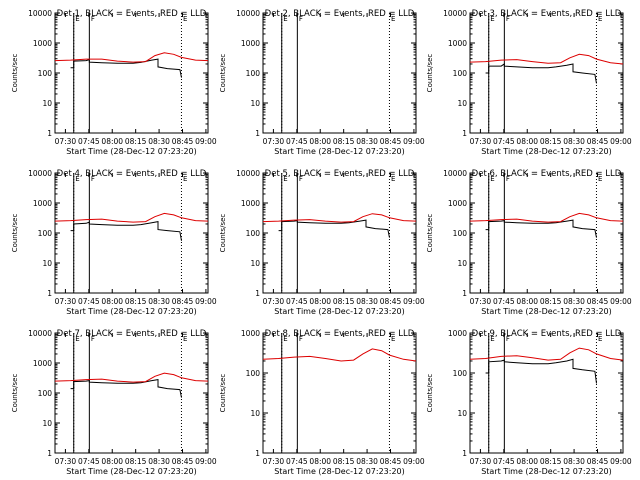 This screenshot has height=480, width=640. I want to click on panel-title: Det 2, BLACK = Events, RED = LLD, so click(340, 14).